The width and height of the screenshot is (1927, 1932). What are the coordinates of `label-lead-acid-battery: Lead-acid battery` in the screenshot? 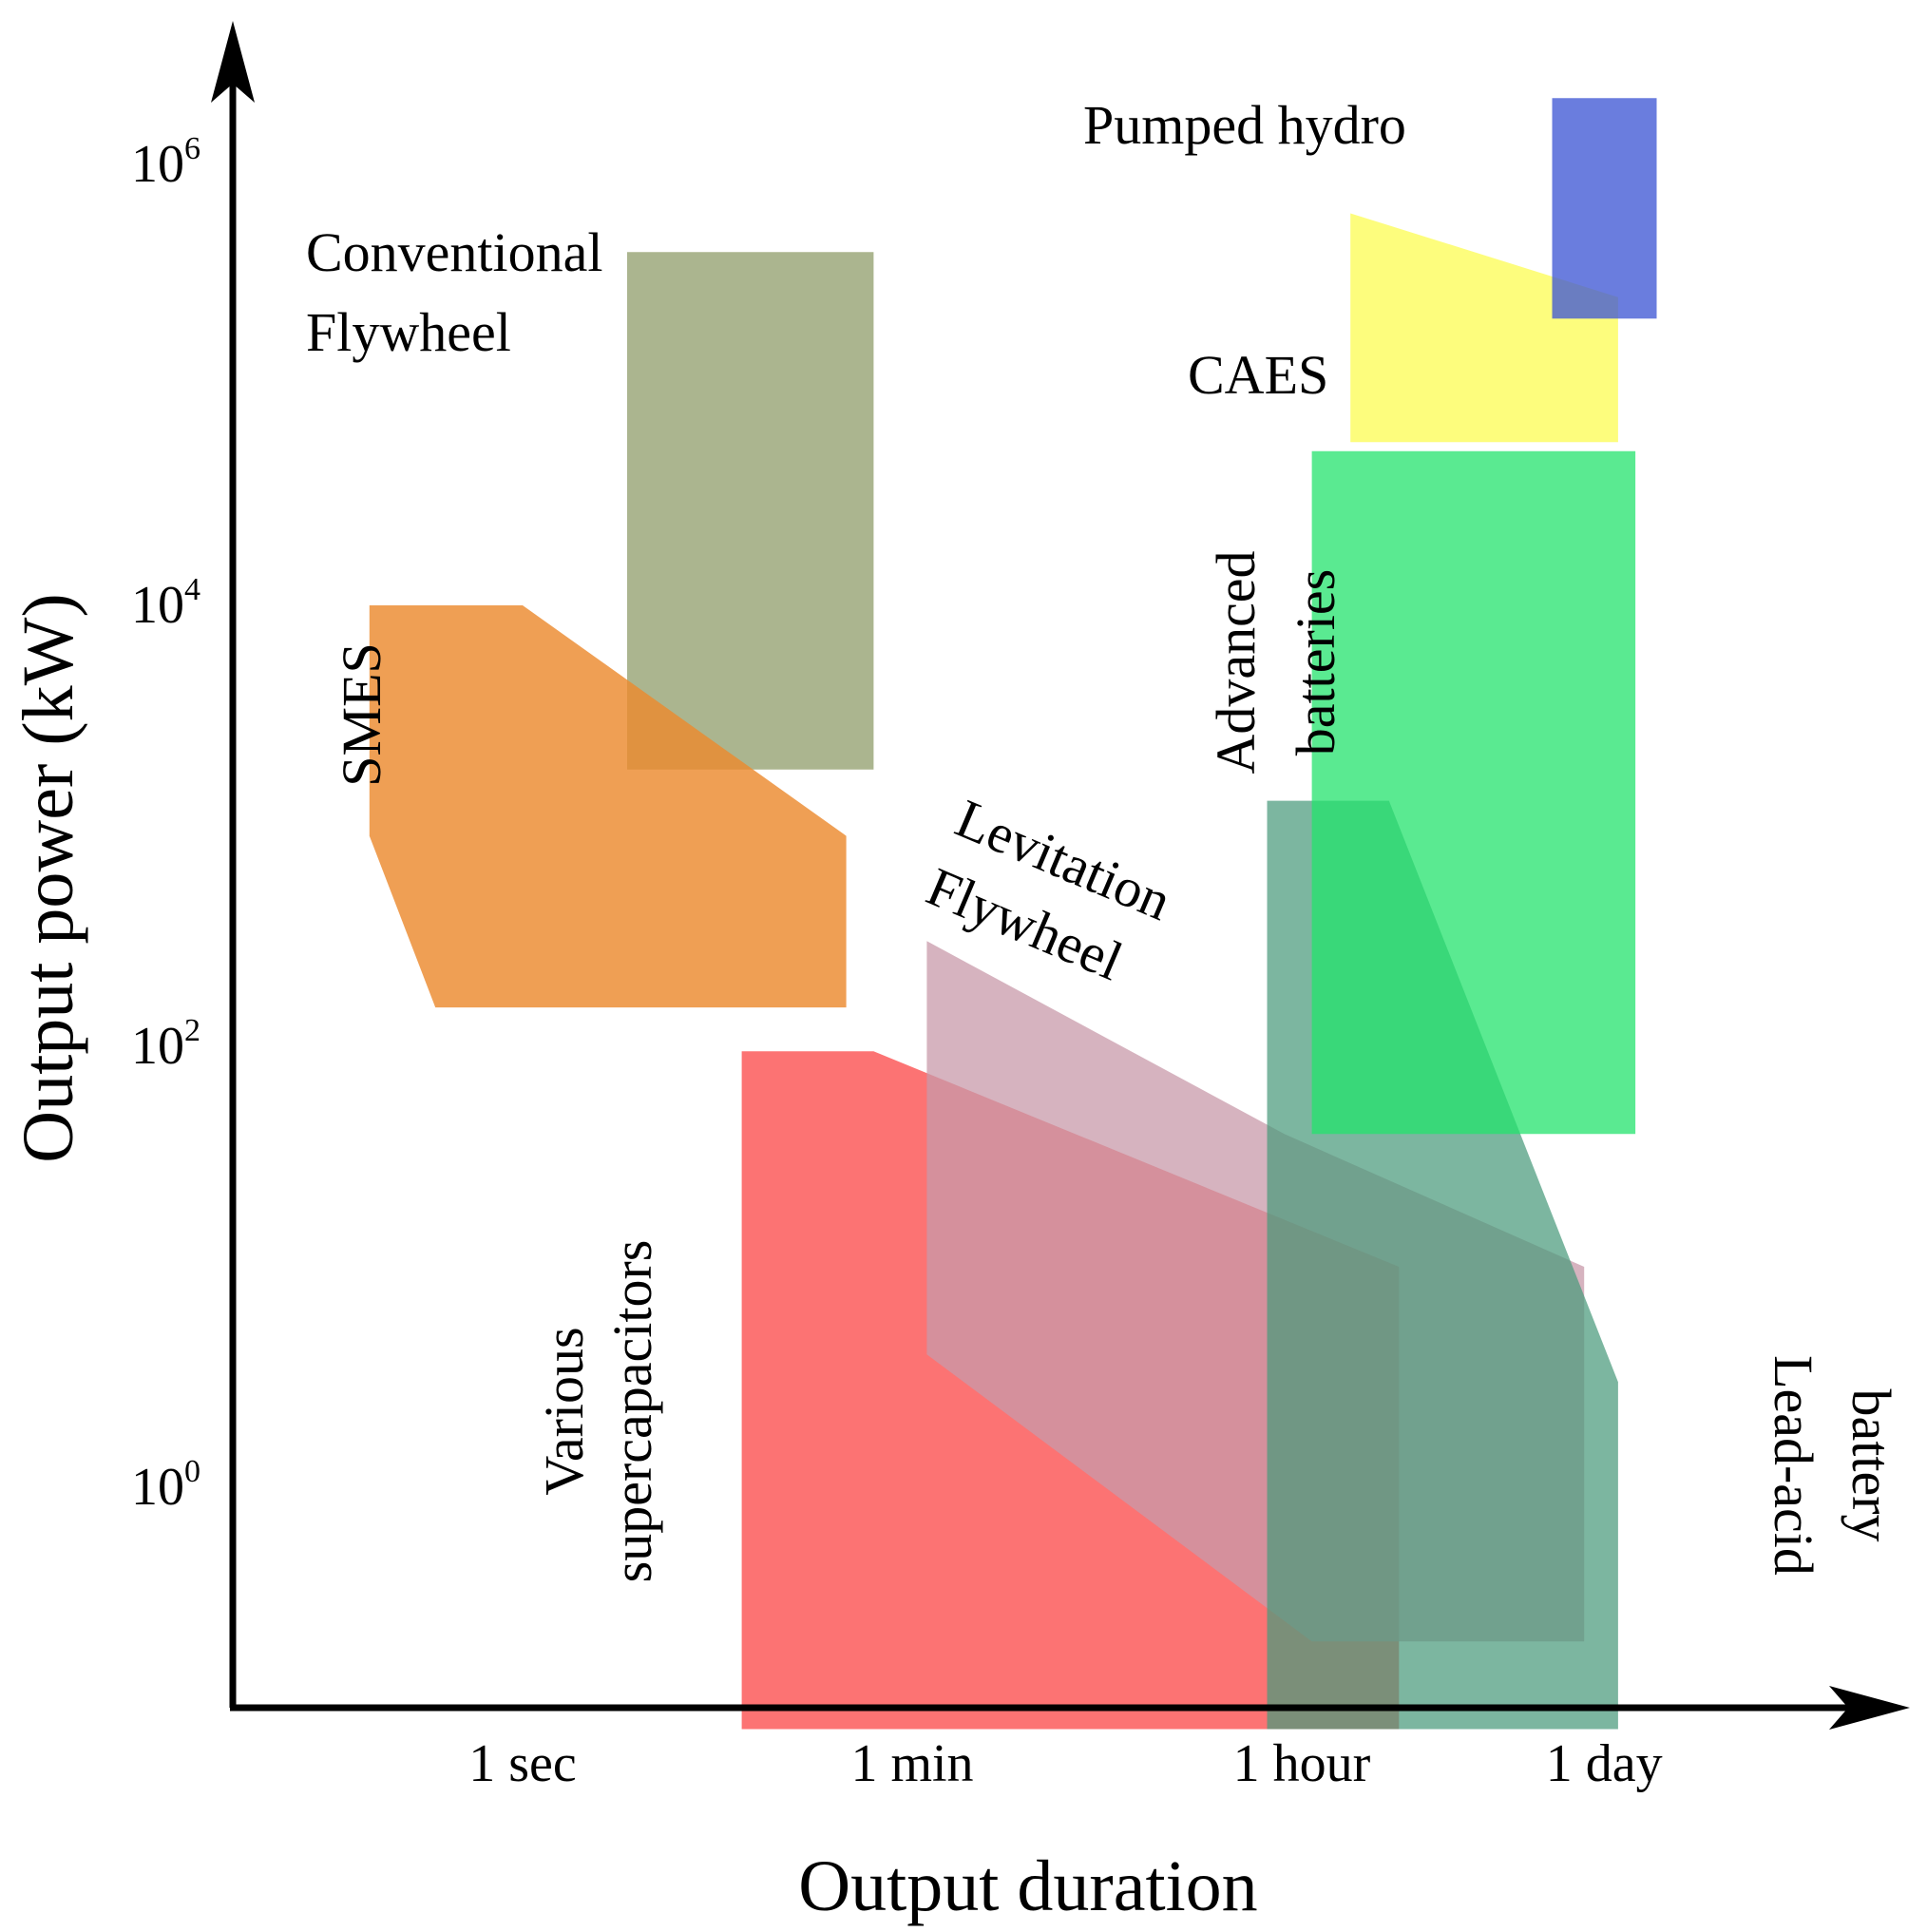 It's located at (1833, 1465).